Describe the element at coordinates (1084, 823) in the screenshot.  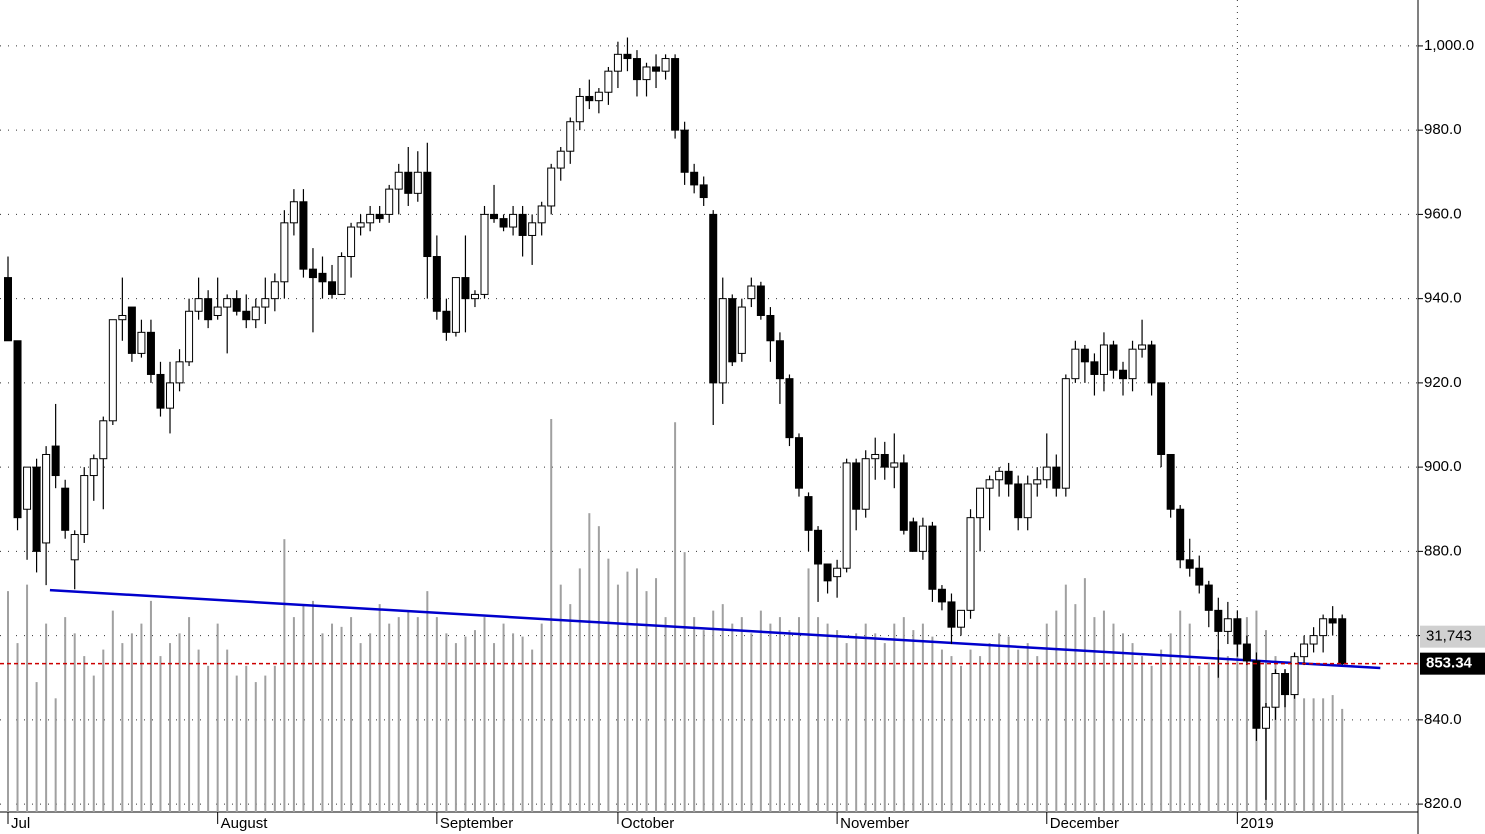
I see `x-tick-label: December` at that location.